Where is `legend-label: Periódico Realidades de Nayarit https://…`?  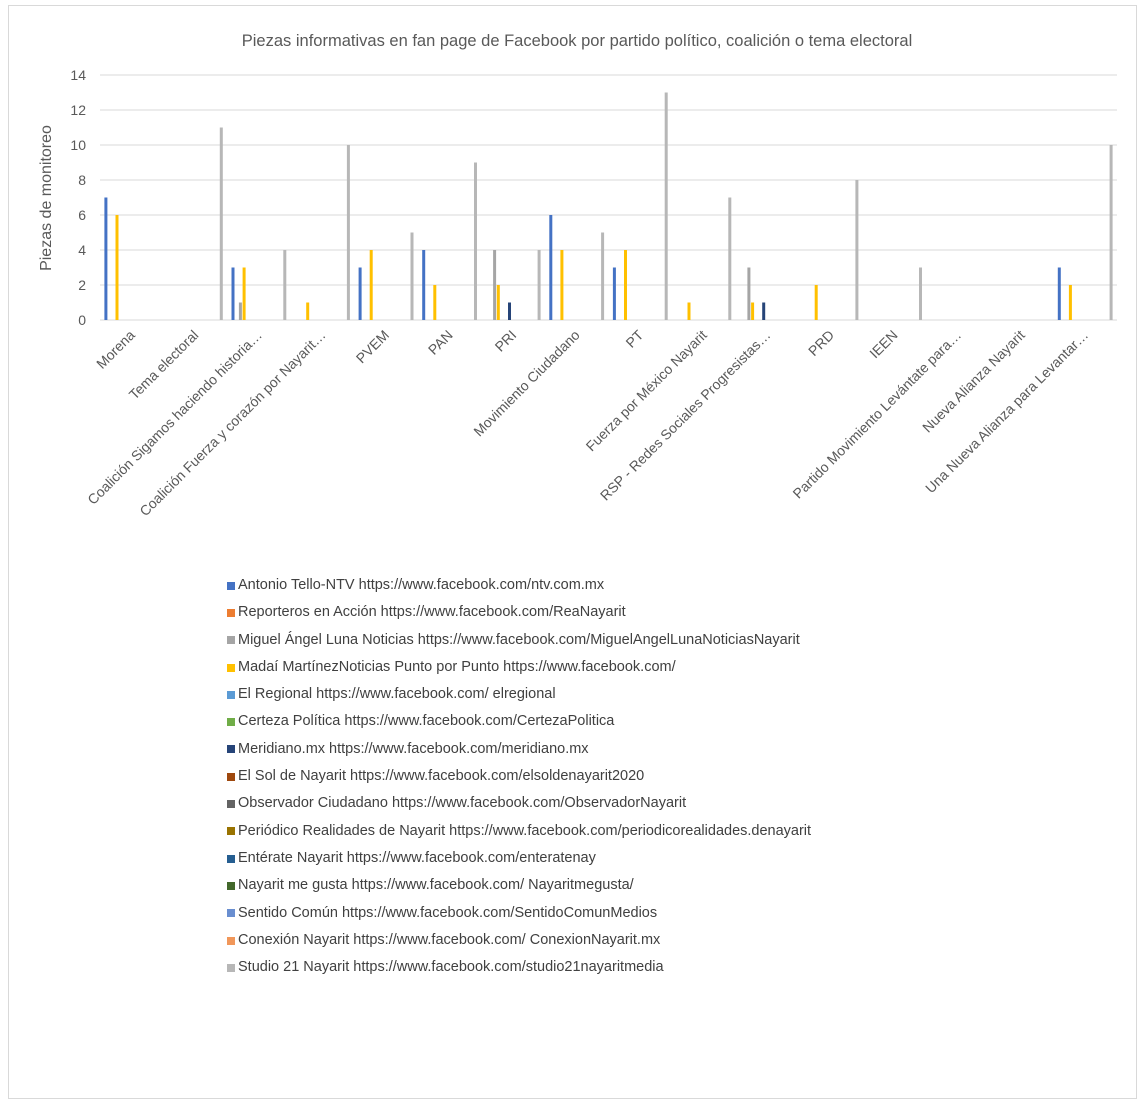
legend-label: Periódico Realidades de Nayarit https://… is located at coordinates (525, 830).